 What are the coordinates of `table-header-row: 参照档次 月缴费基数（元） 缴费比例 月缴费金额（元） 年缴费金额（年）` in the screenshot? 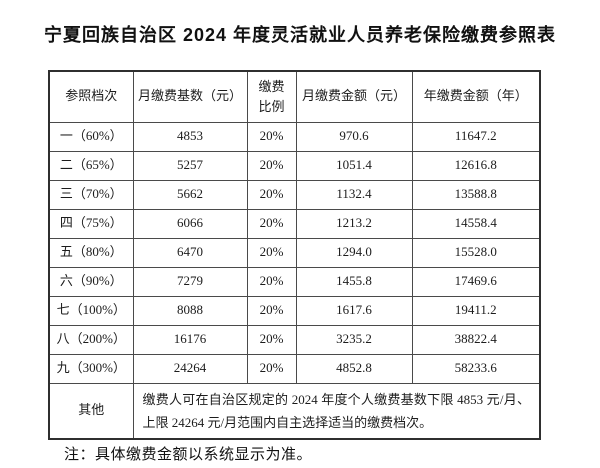 It's located at (294, 96).